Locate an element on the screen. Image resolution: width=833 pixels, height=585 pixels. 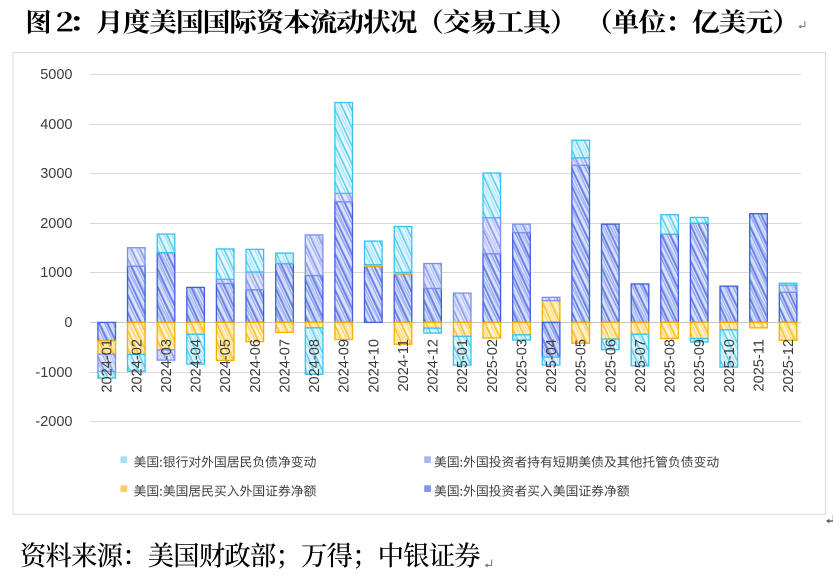
svg-text: 2025-03 is located at coordinates (523, 366).